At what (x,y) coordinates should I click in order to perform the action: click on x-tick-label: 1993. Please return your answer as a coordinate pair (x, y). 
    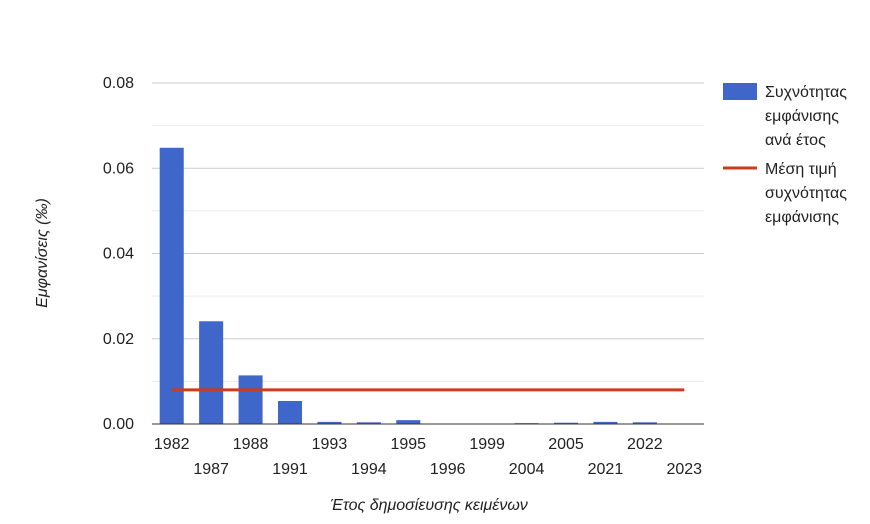
    Looking at the image, I should click on (330, 444).